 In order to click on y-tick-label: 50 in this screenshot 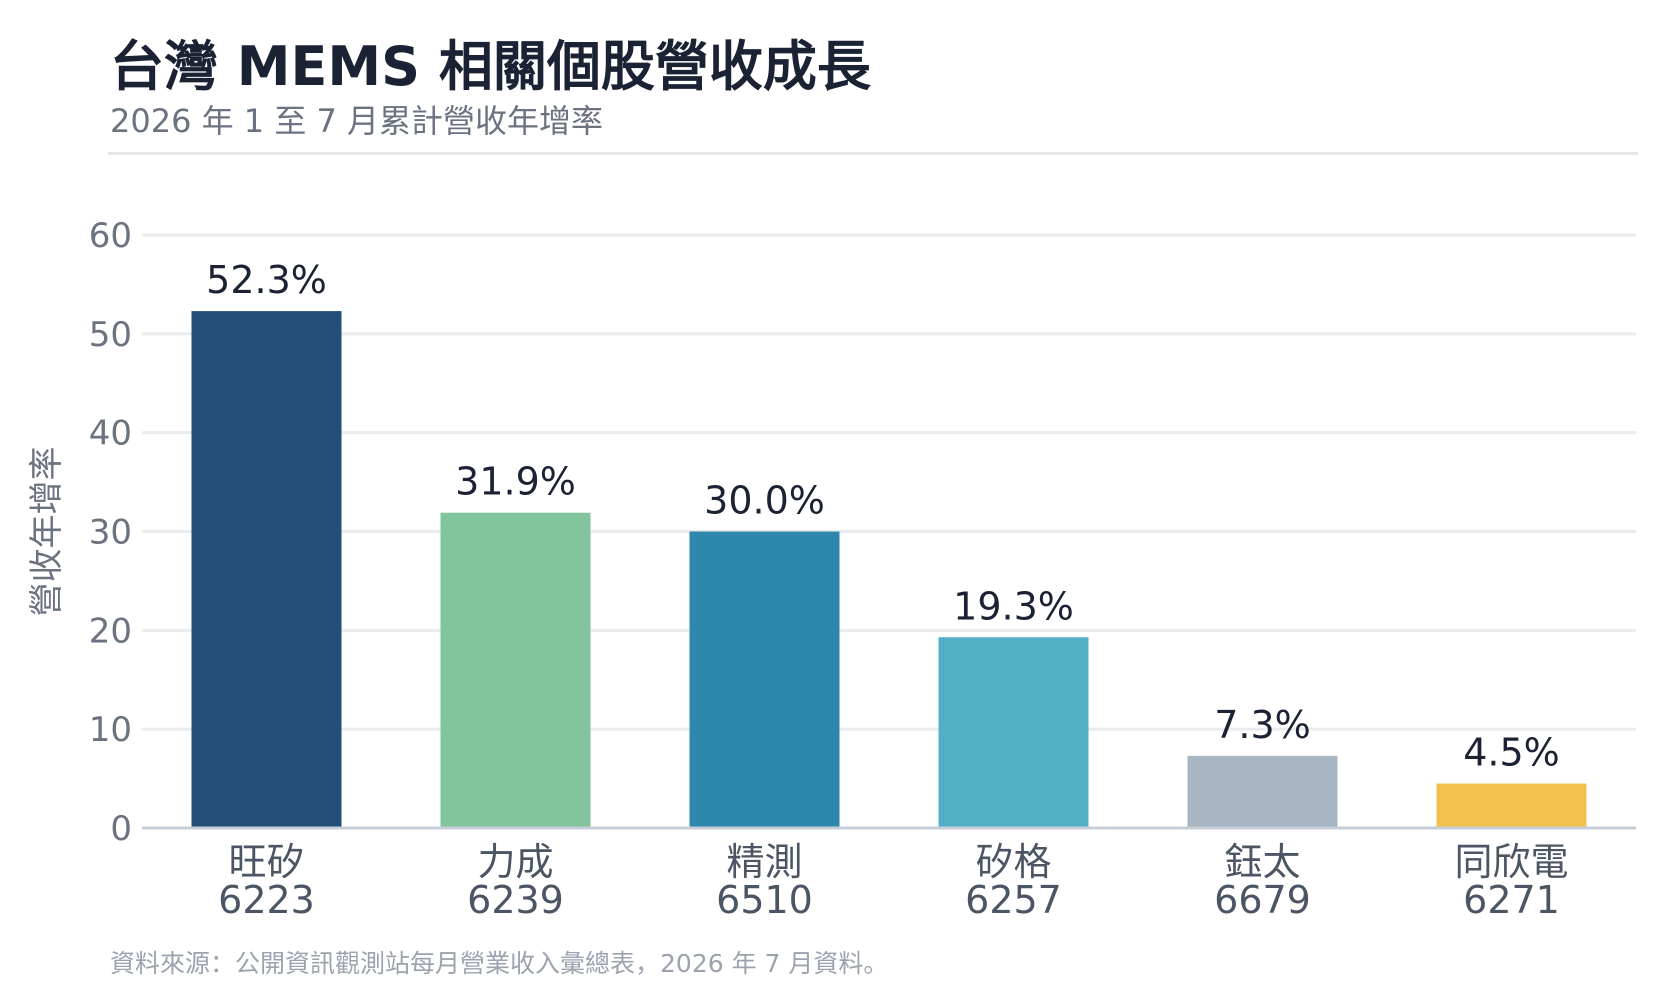, I will do `click(110, 335)`.